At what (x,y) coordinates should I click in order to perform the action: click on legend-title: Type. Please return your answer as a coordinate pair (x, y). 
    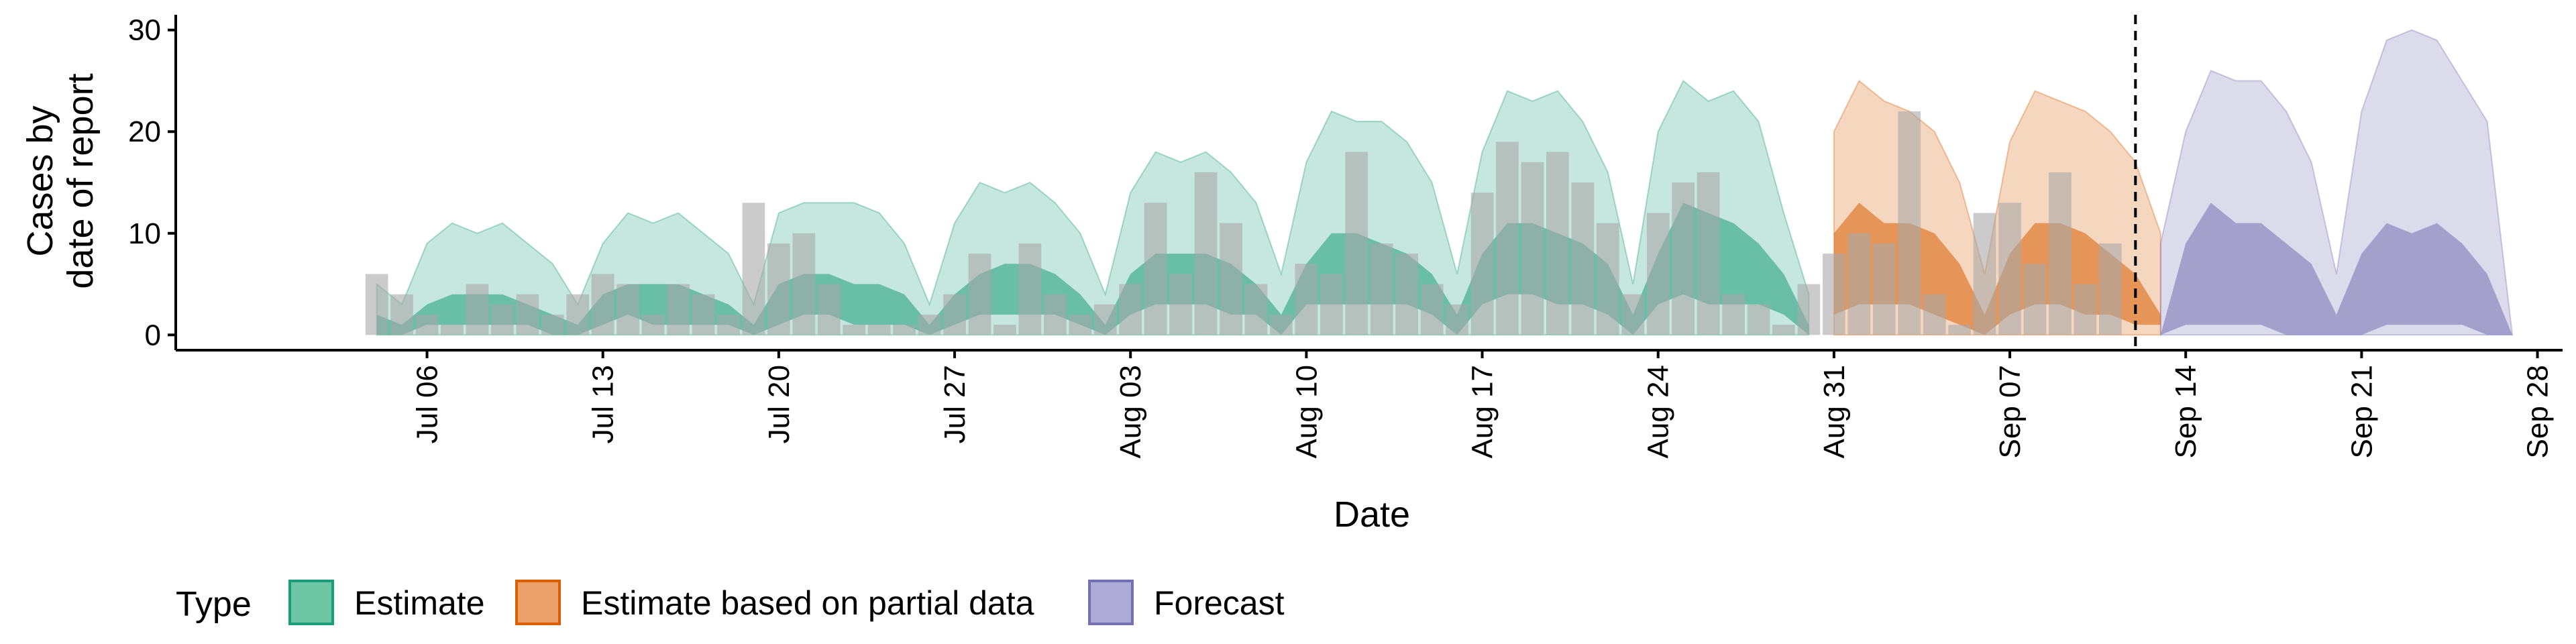
    Looking at the image, I should click on (214, 604).